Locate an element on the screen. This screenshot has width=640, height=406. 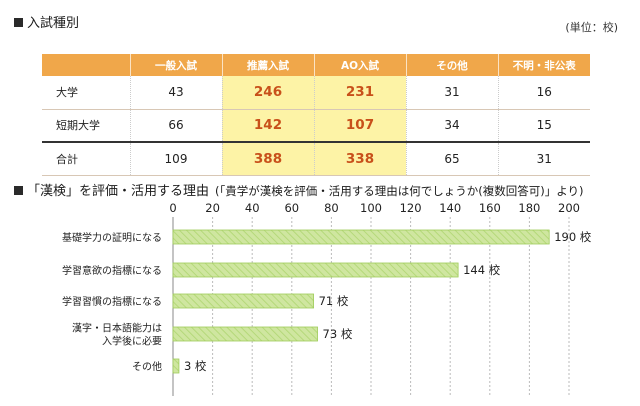
bar-value-label: 73 校 is located at coordinates (338, 334).